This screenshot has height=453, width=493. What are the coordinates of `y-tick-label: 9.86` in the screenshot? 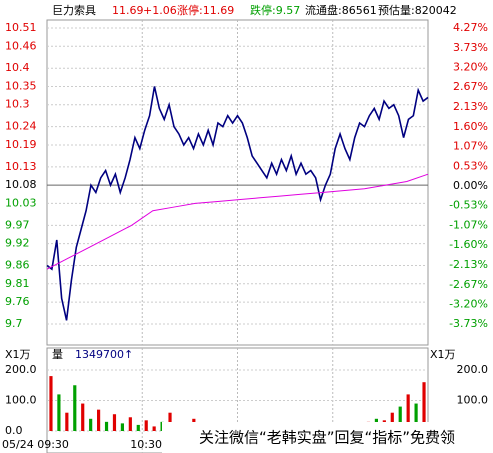 It's located at (17, 265).